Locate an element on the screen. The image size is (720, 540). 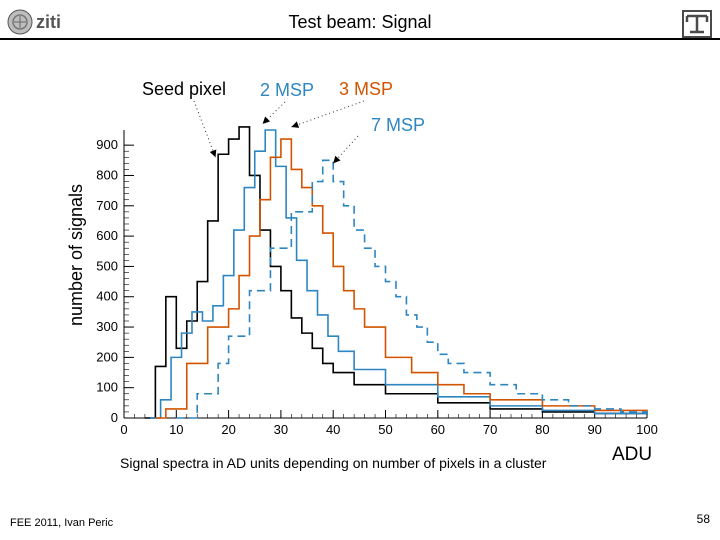
y-tick-label: 800 is located at coordinates (107, 174).